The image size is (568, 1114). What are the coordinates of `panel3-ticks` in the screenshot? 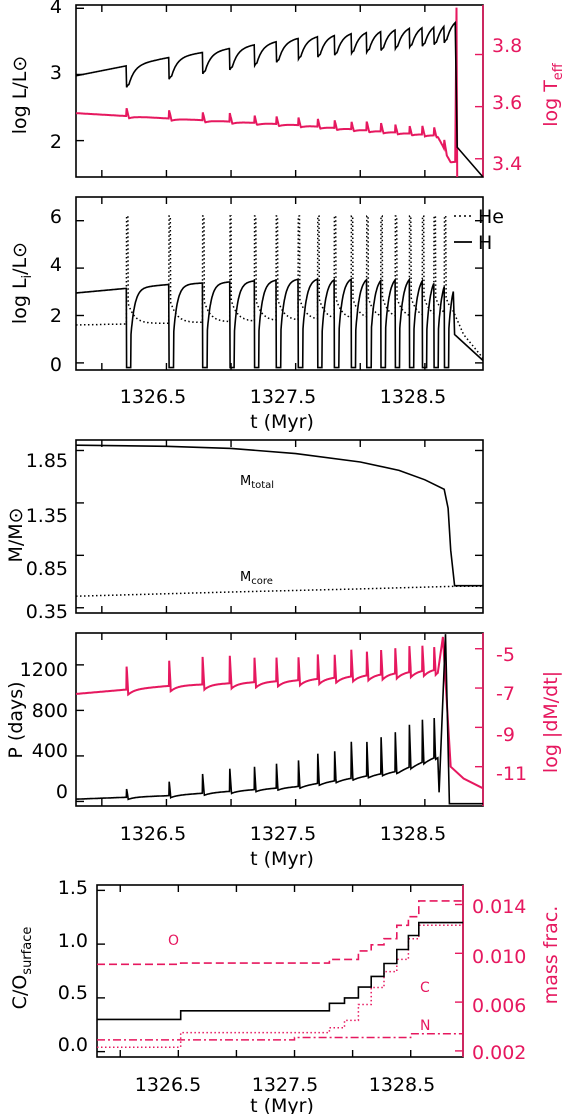 It's located at (279, 526).